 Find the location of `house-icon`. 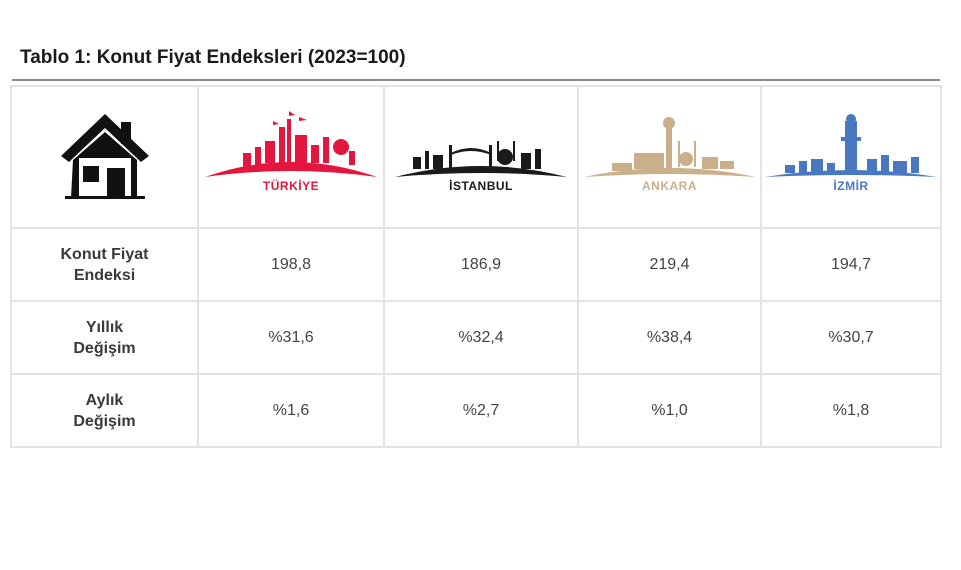

house-icon is located at coordinates (104, 156).